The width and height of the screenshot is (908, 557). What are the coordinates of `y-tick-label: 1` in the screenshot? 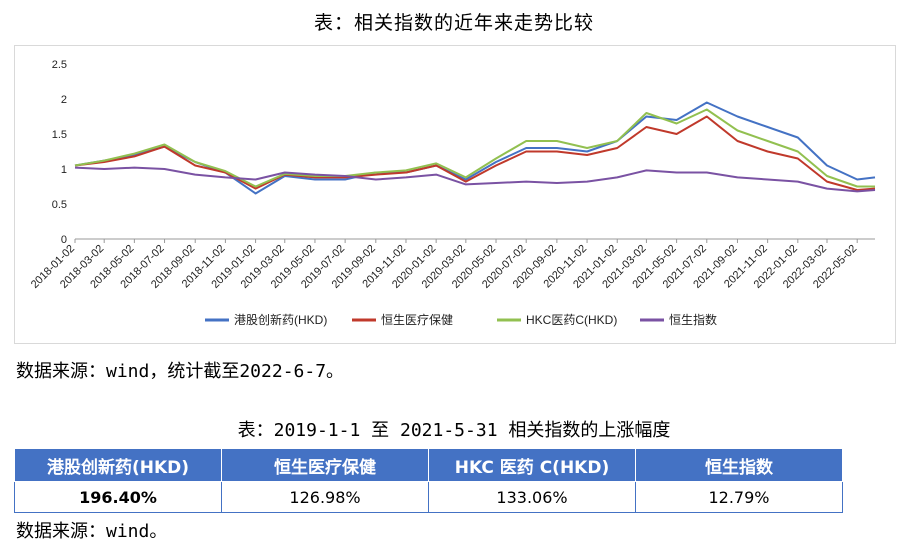 It's located at (64, 170).